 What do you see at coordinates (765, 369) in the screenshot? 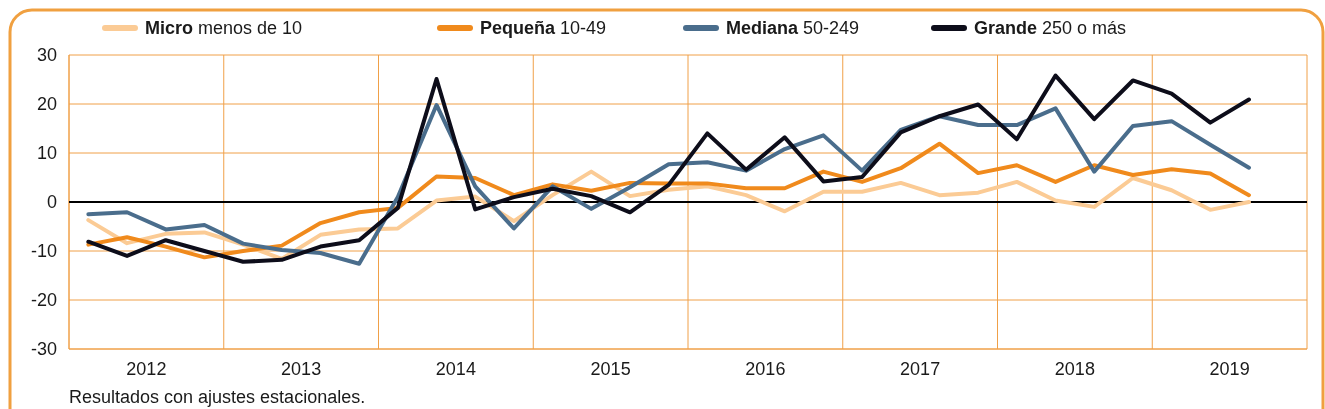
I see `x-tick-label: 2016` at bounding box center [765, 369].